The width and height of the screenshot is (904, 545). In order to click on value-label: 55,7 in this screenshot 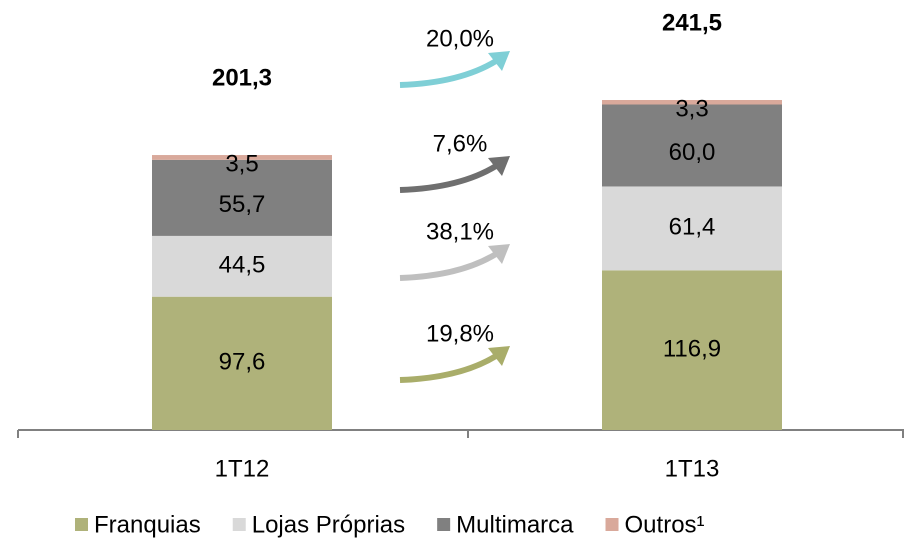, I will do `click(242, 204)`.